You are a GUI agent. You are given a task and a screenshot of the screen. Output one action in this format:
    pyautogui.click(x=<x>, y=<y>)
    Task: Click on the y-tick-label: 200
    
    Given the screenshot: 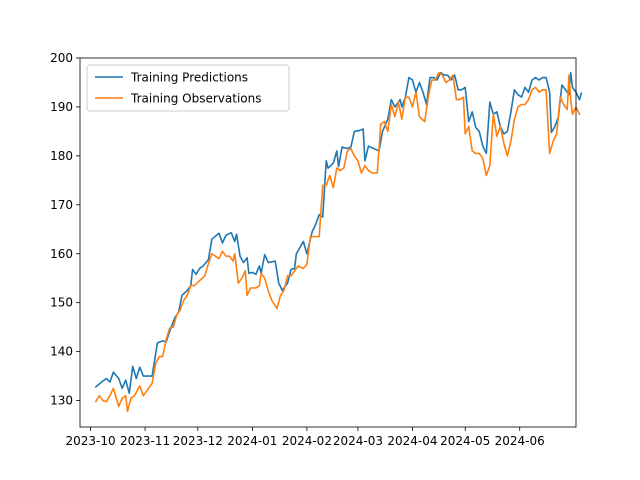 What is the action you would take?
    pyautogui.click(x=61, y=58)
    